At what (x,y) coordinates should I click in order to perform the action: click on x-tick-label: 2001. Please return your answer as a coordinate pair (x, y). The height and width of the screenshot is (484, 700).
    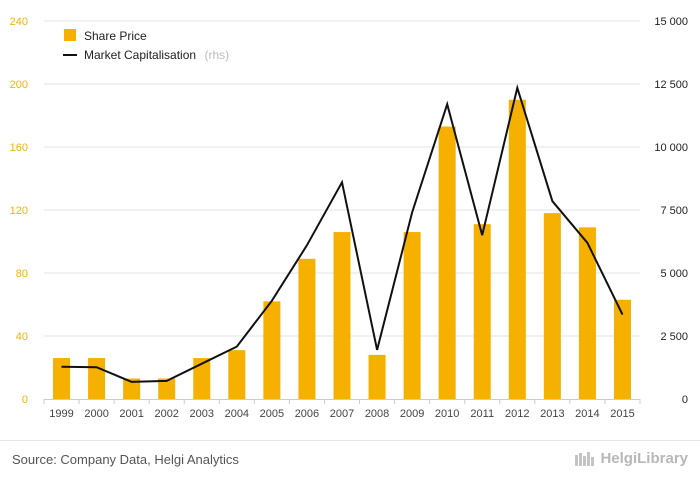
    Looking at the image, I should click on (131, 414).